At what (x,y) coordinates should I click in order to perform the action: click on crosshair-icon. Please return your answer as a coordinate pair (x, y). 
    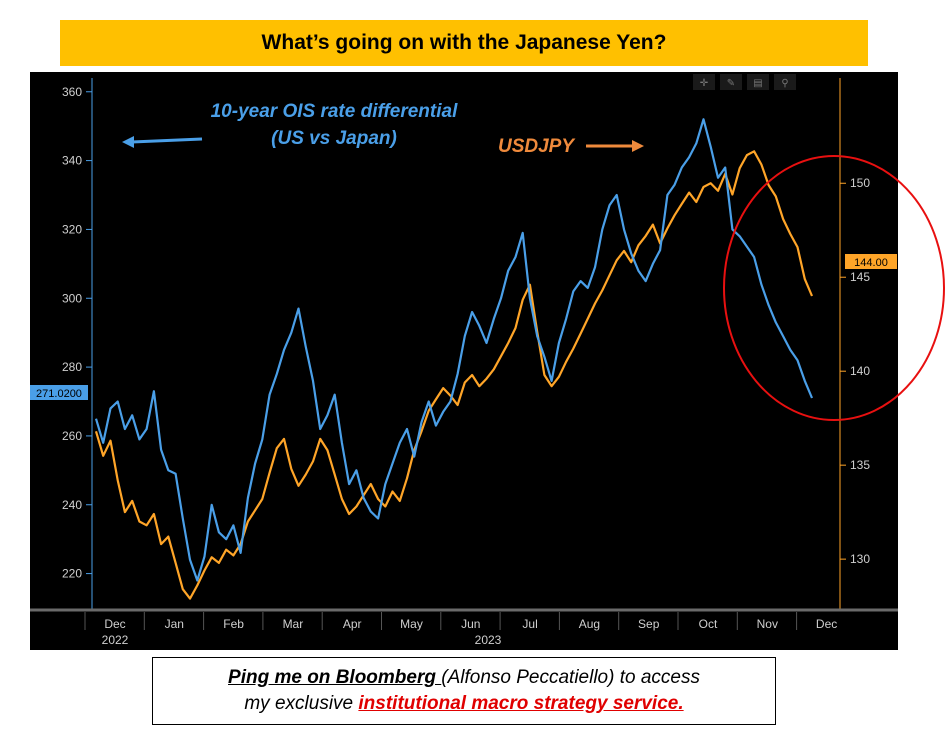
    Looking at the image, I should click on (704, 82).